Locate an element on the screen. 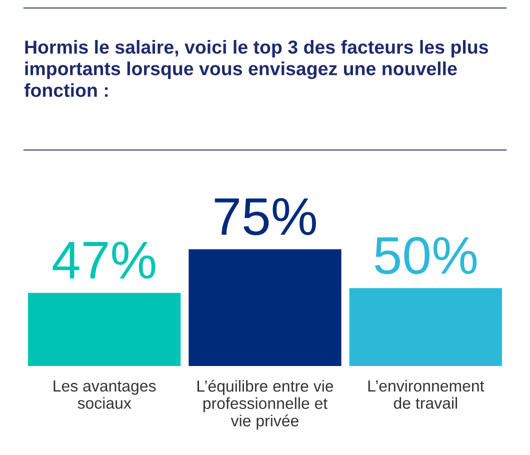 This screenshot has width=530, height=455. x-tick-label: Les avantages sociaux is located at coordinates (105, 394).